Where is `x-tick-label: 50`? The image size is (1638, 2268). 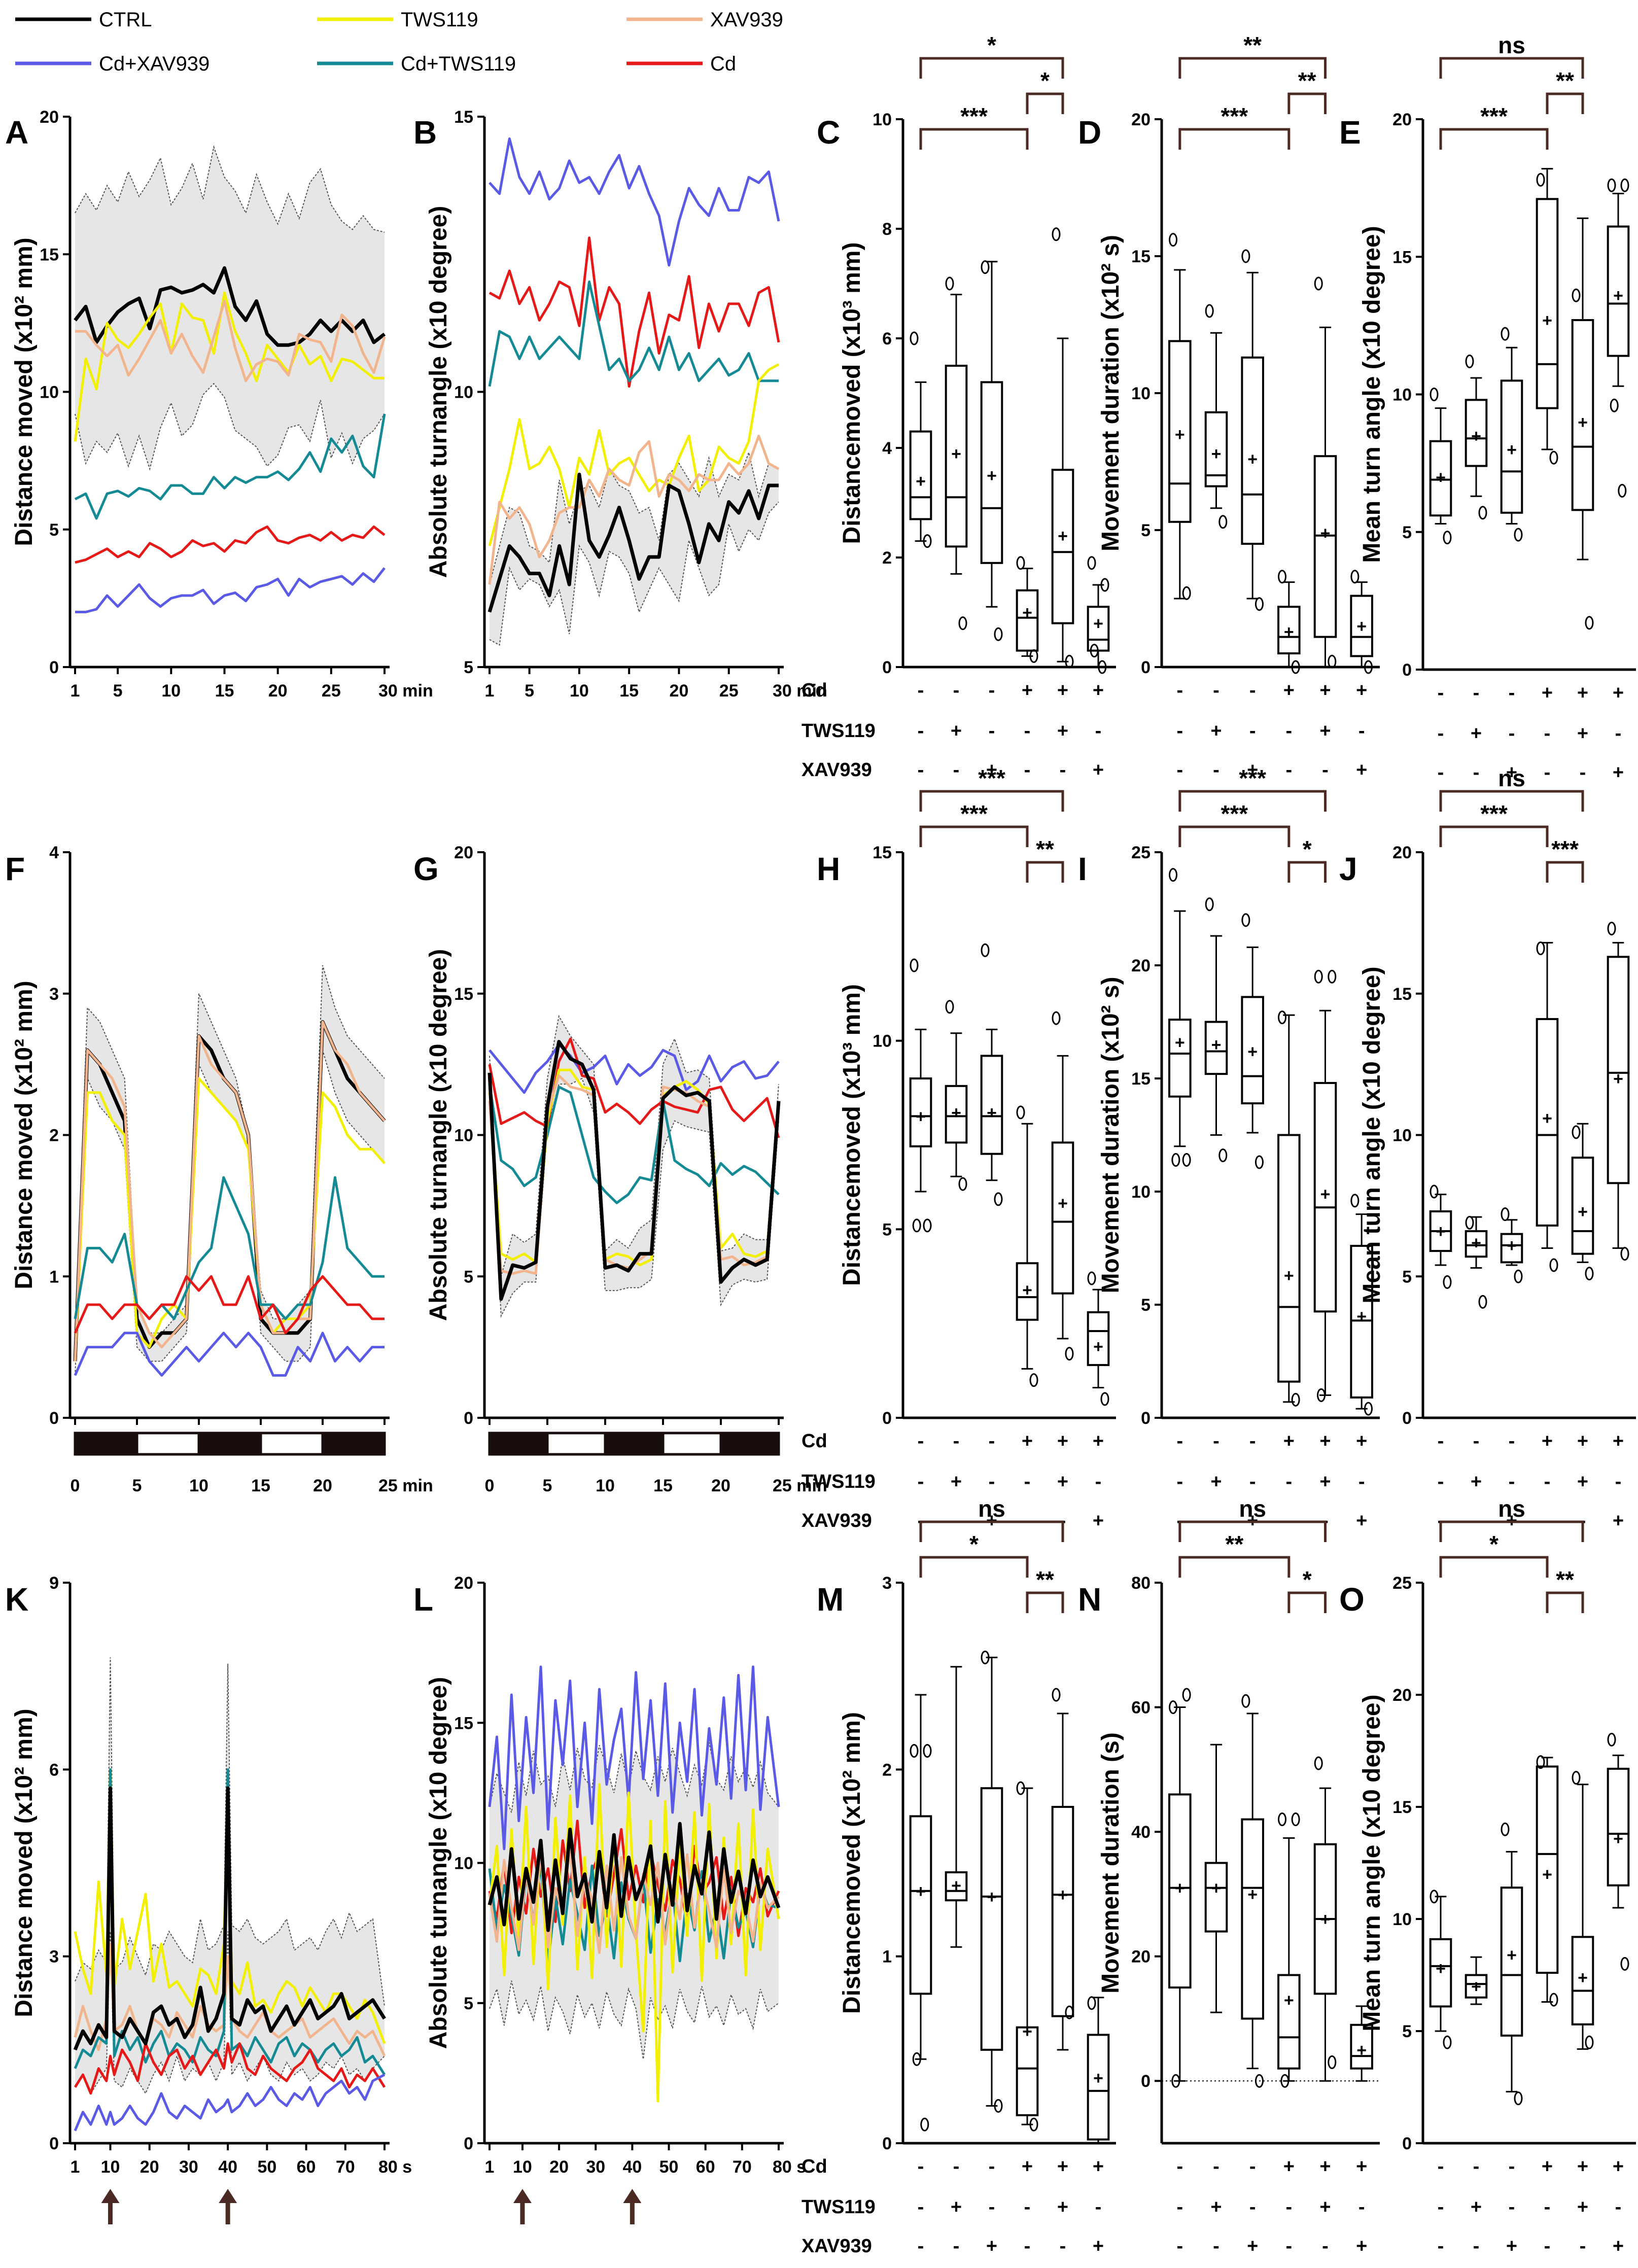
x-tick-label: 50 is located at coordinates (266, 2167).